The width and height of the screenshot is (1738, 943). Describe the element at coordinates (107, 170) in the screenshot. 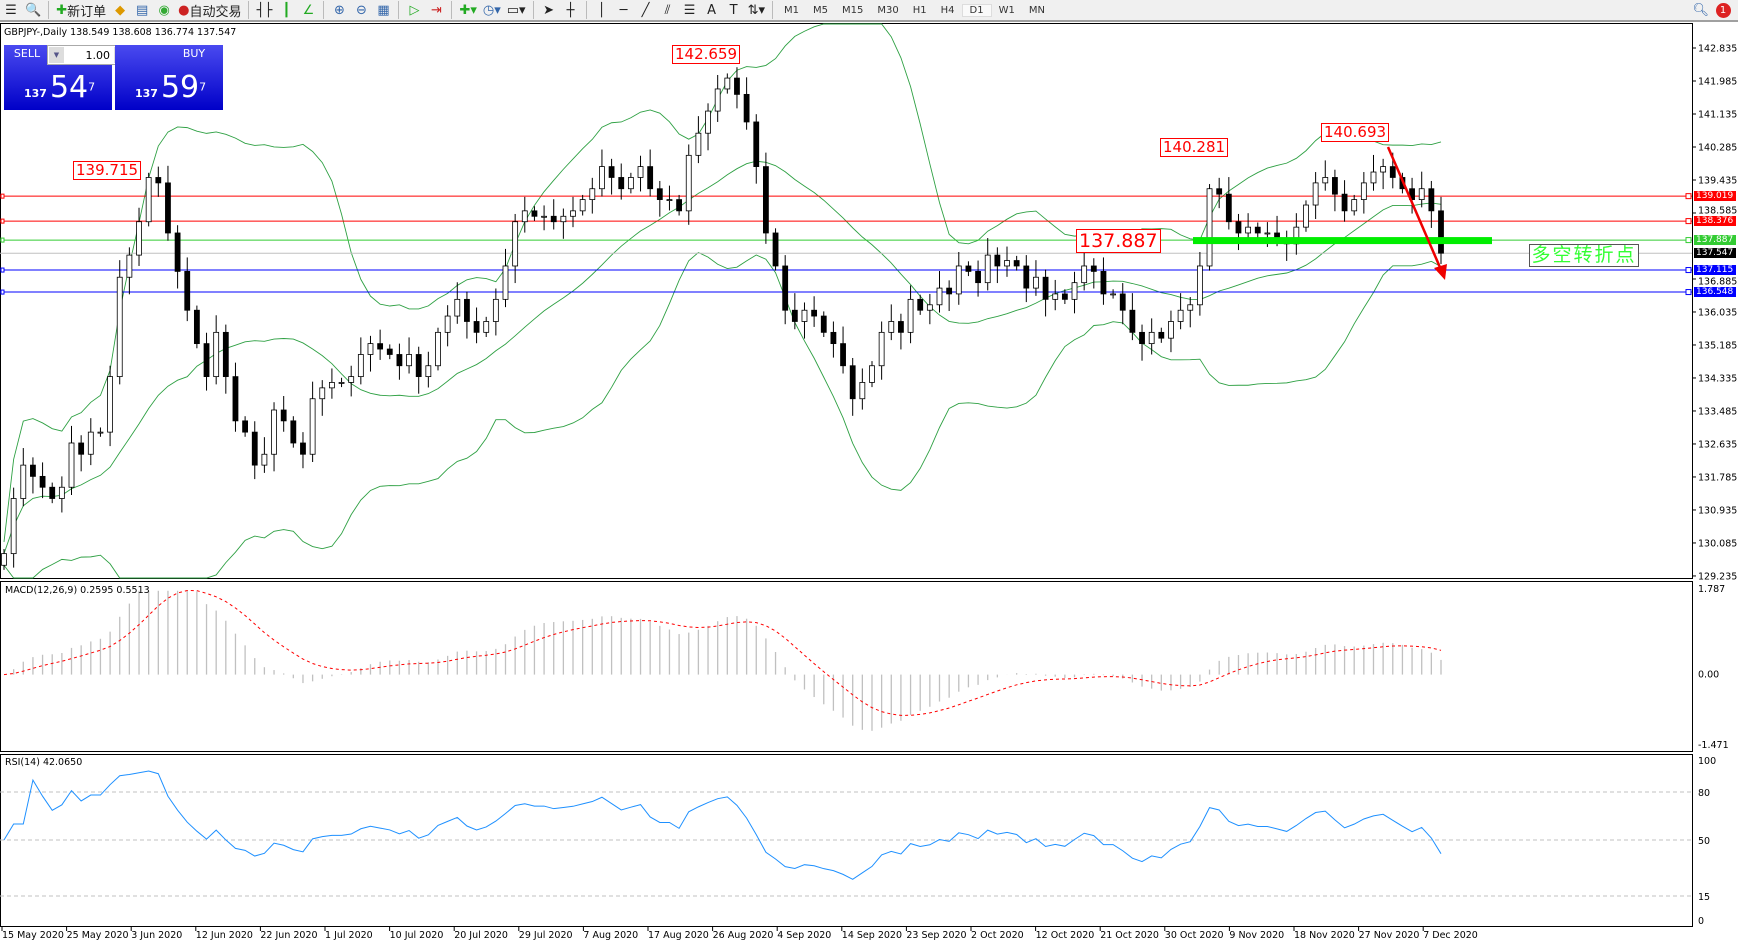

I see `price-label-peak-jun: 139.715` at that location.